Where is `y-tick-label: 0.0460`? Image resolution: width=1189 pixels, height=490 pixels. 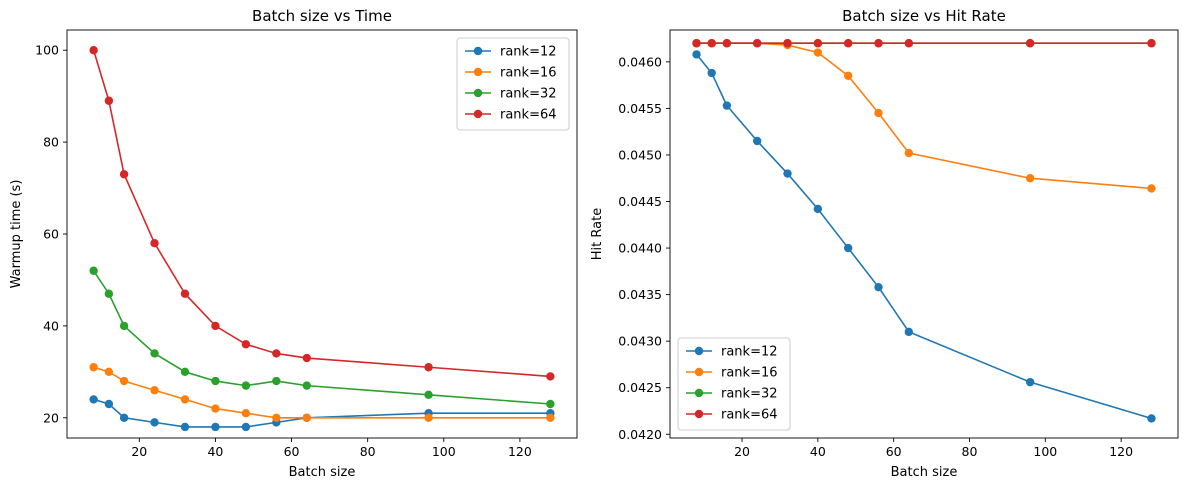 y-tick-label: 0.0460 is located at coordinates (640, 61).